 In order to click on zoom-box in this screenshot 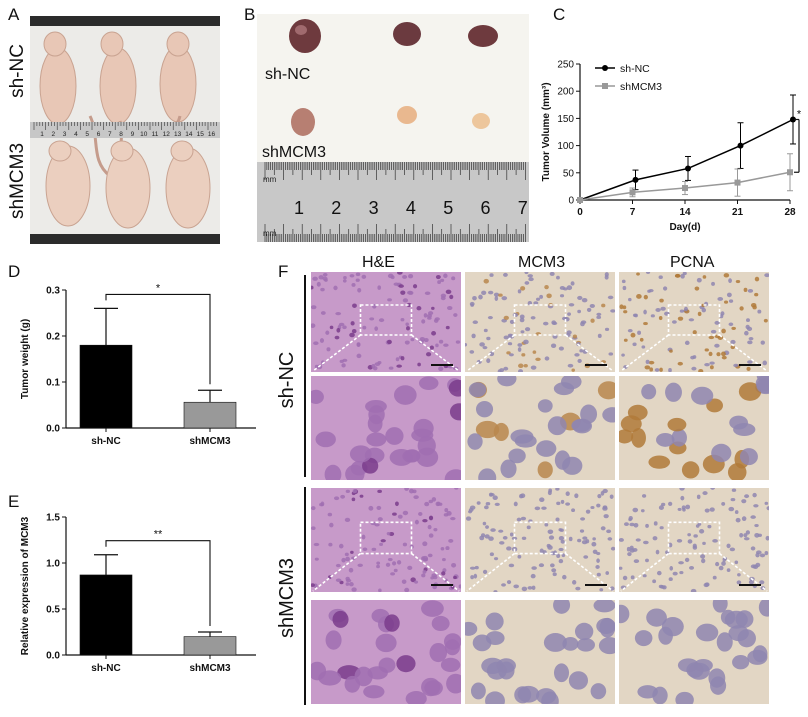, I will do `click(386, 320)`.